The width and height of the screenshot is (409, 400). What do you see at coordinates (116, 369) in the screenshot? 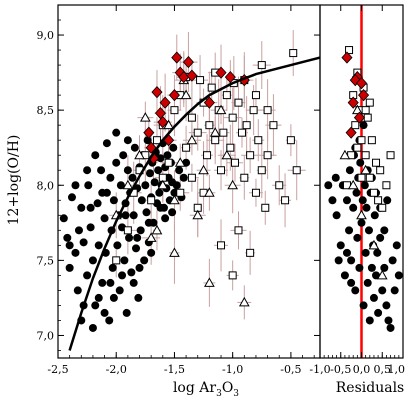
I see `x-tick-label: -2,0` at bounding box center [116, 369].